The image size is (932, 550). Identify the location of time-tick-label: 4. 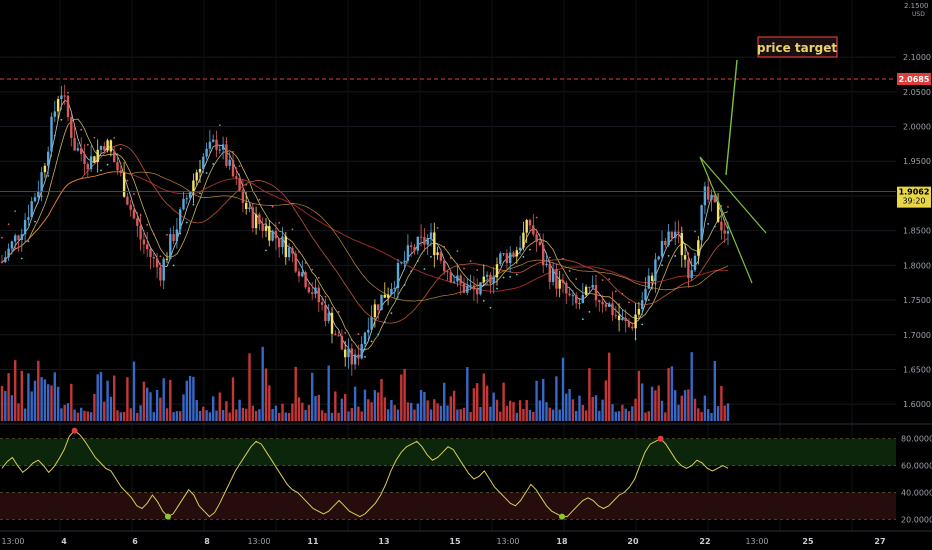
(64, 541).